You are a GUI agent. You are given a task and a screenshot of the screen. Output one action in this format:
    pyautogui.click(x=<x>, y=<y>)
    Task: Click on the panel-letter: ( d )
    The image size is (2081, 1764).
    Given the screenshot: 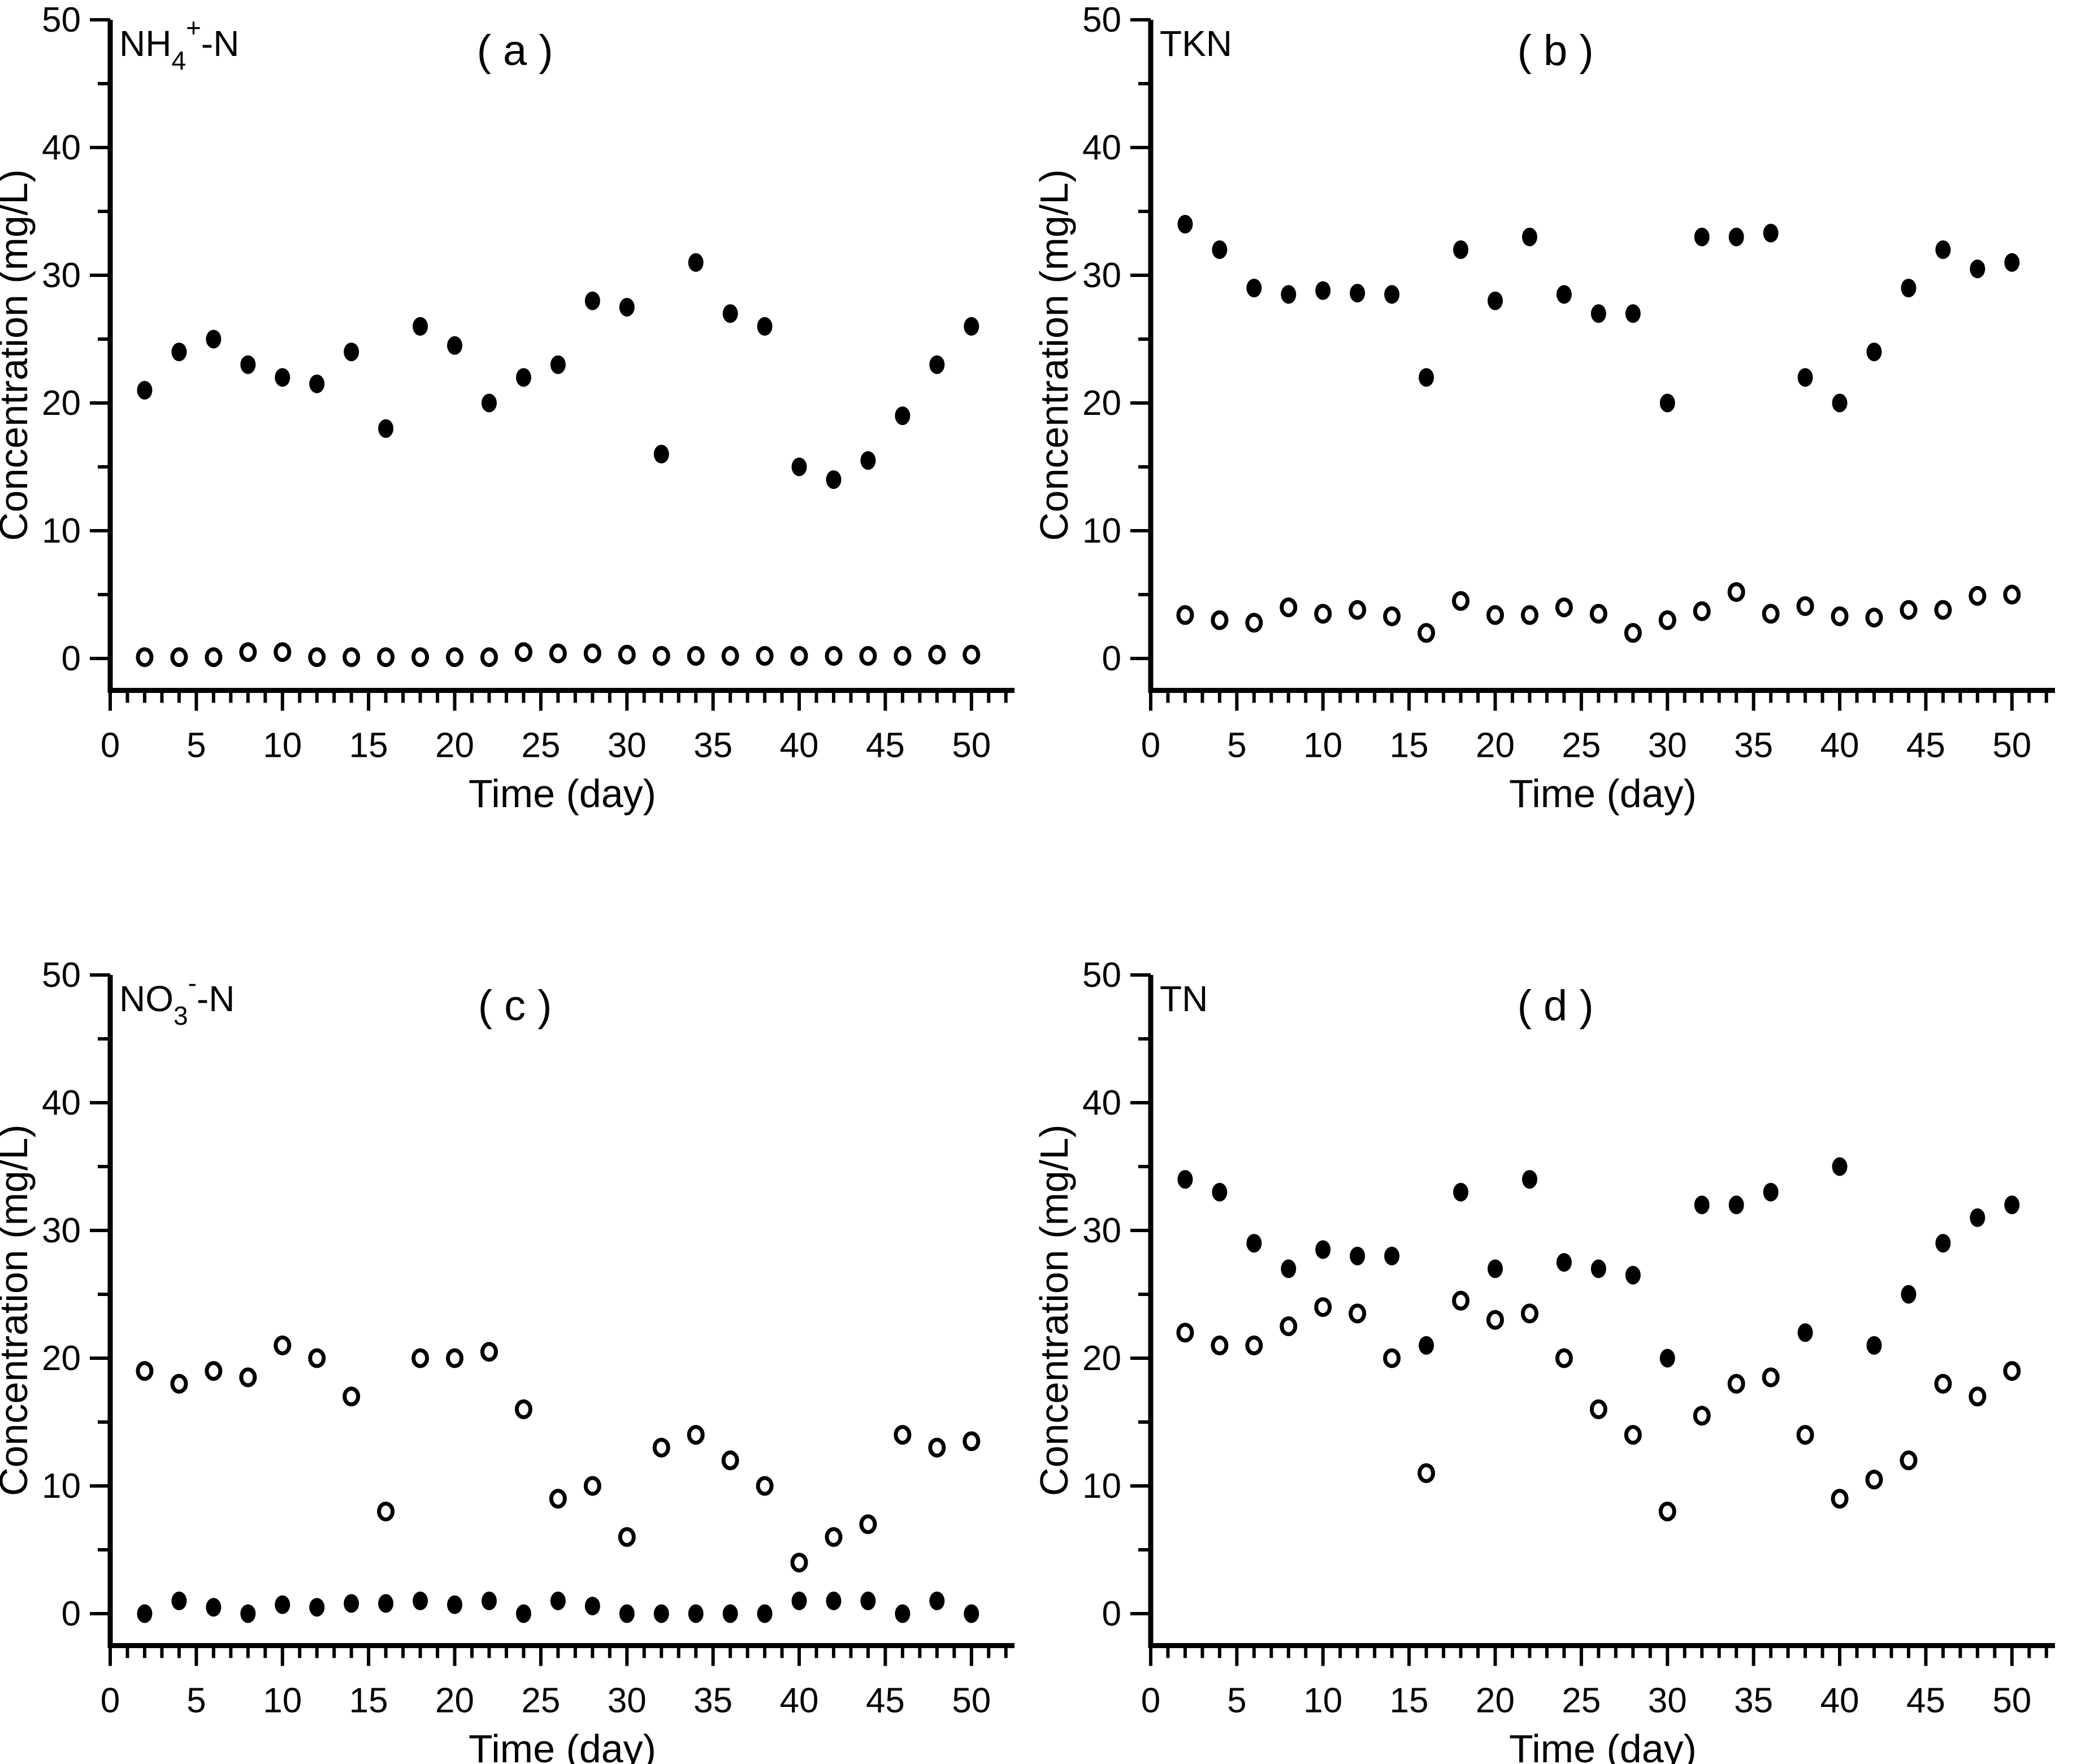 What is the action you would take?
    pyautogui.click(x=1556, y=1006)
    